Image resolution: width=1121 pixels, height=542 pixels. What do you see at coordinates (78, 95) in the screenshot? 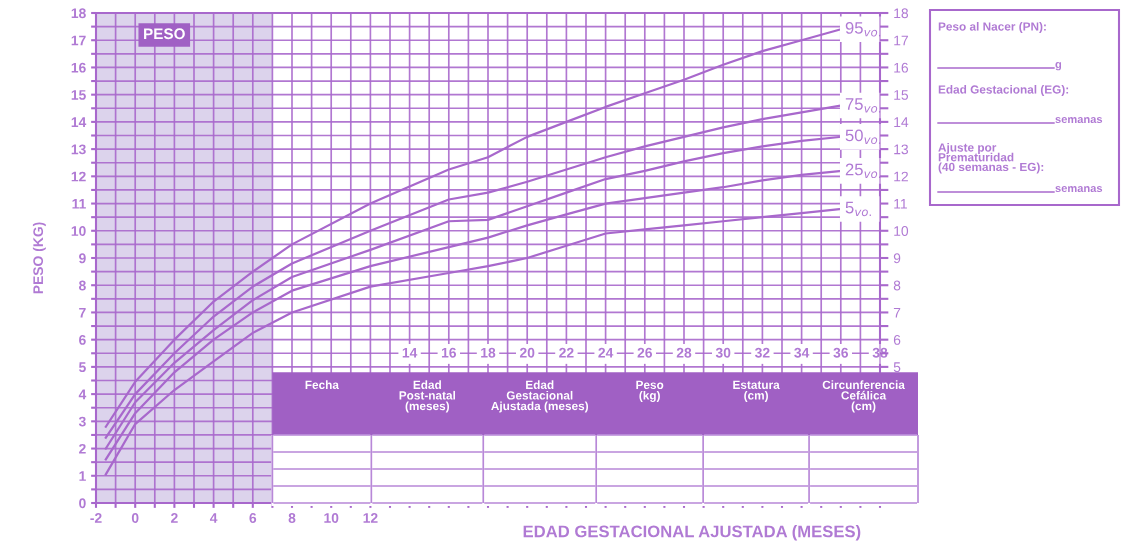
I see `y-tick-label: 15` at bounding box center [78, 95].